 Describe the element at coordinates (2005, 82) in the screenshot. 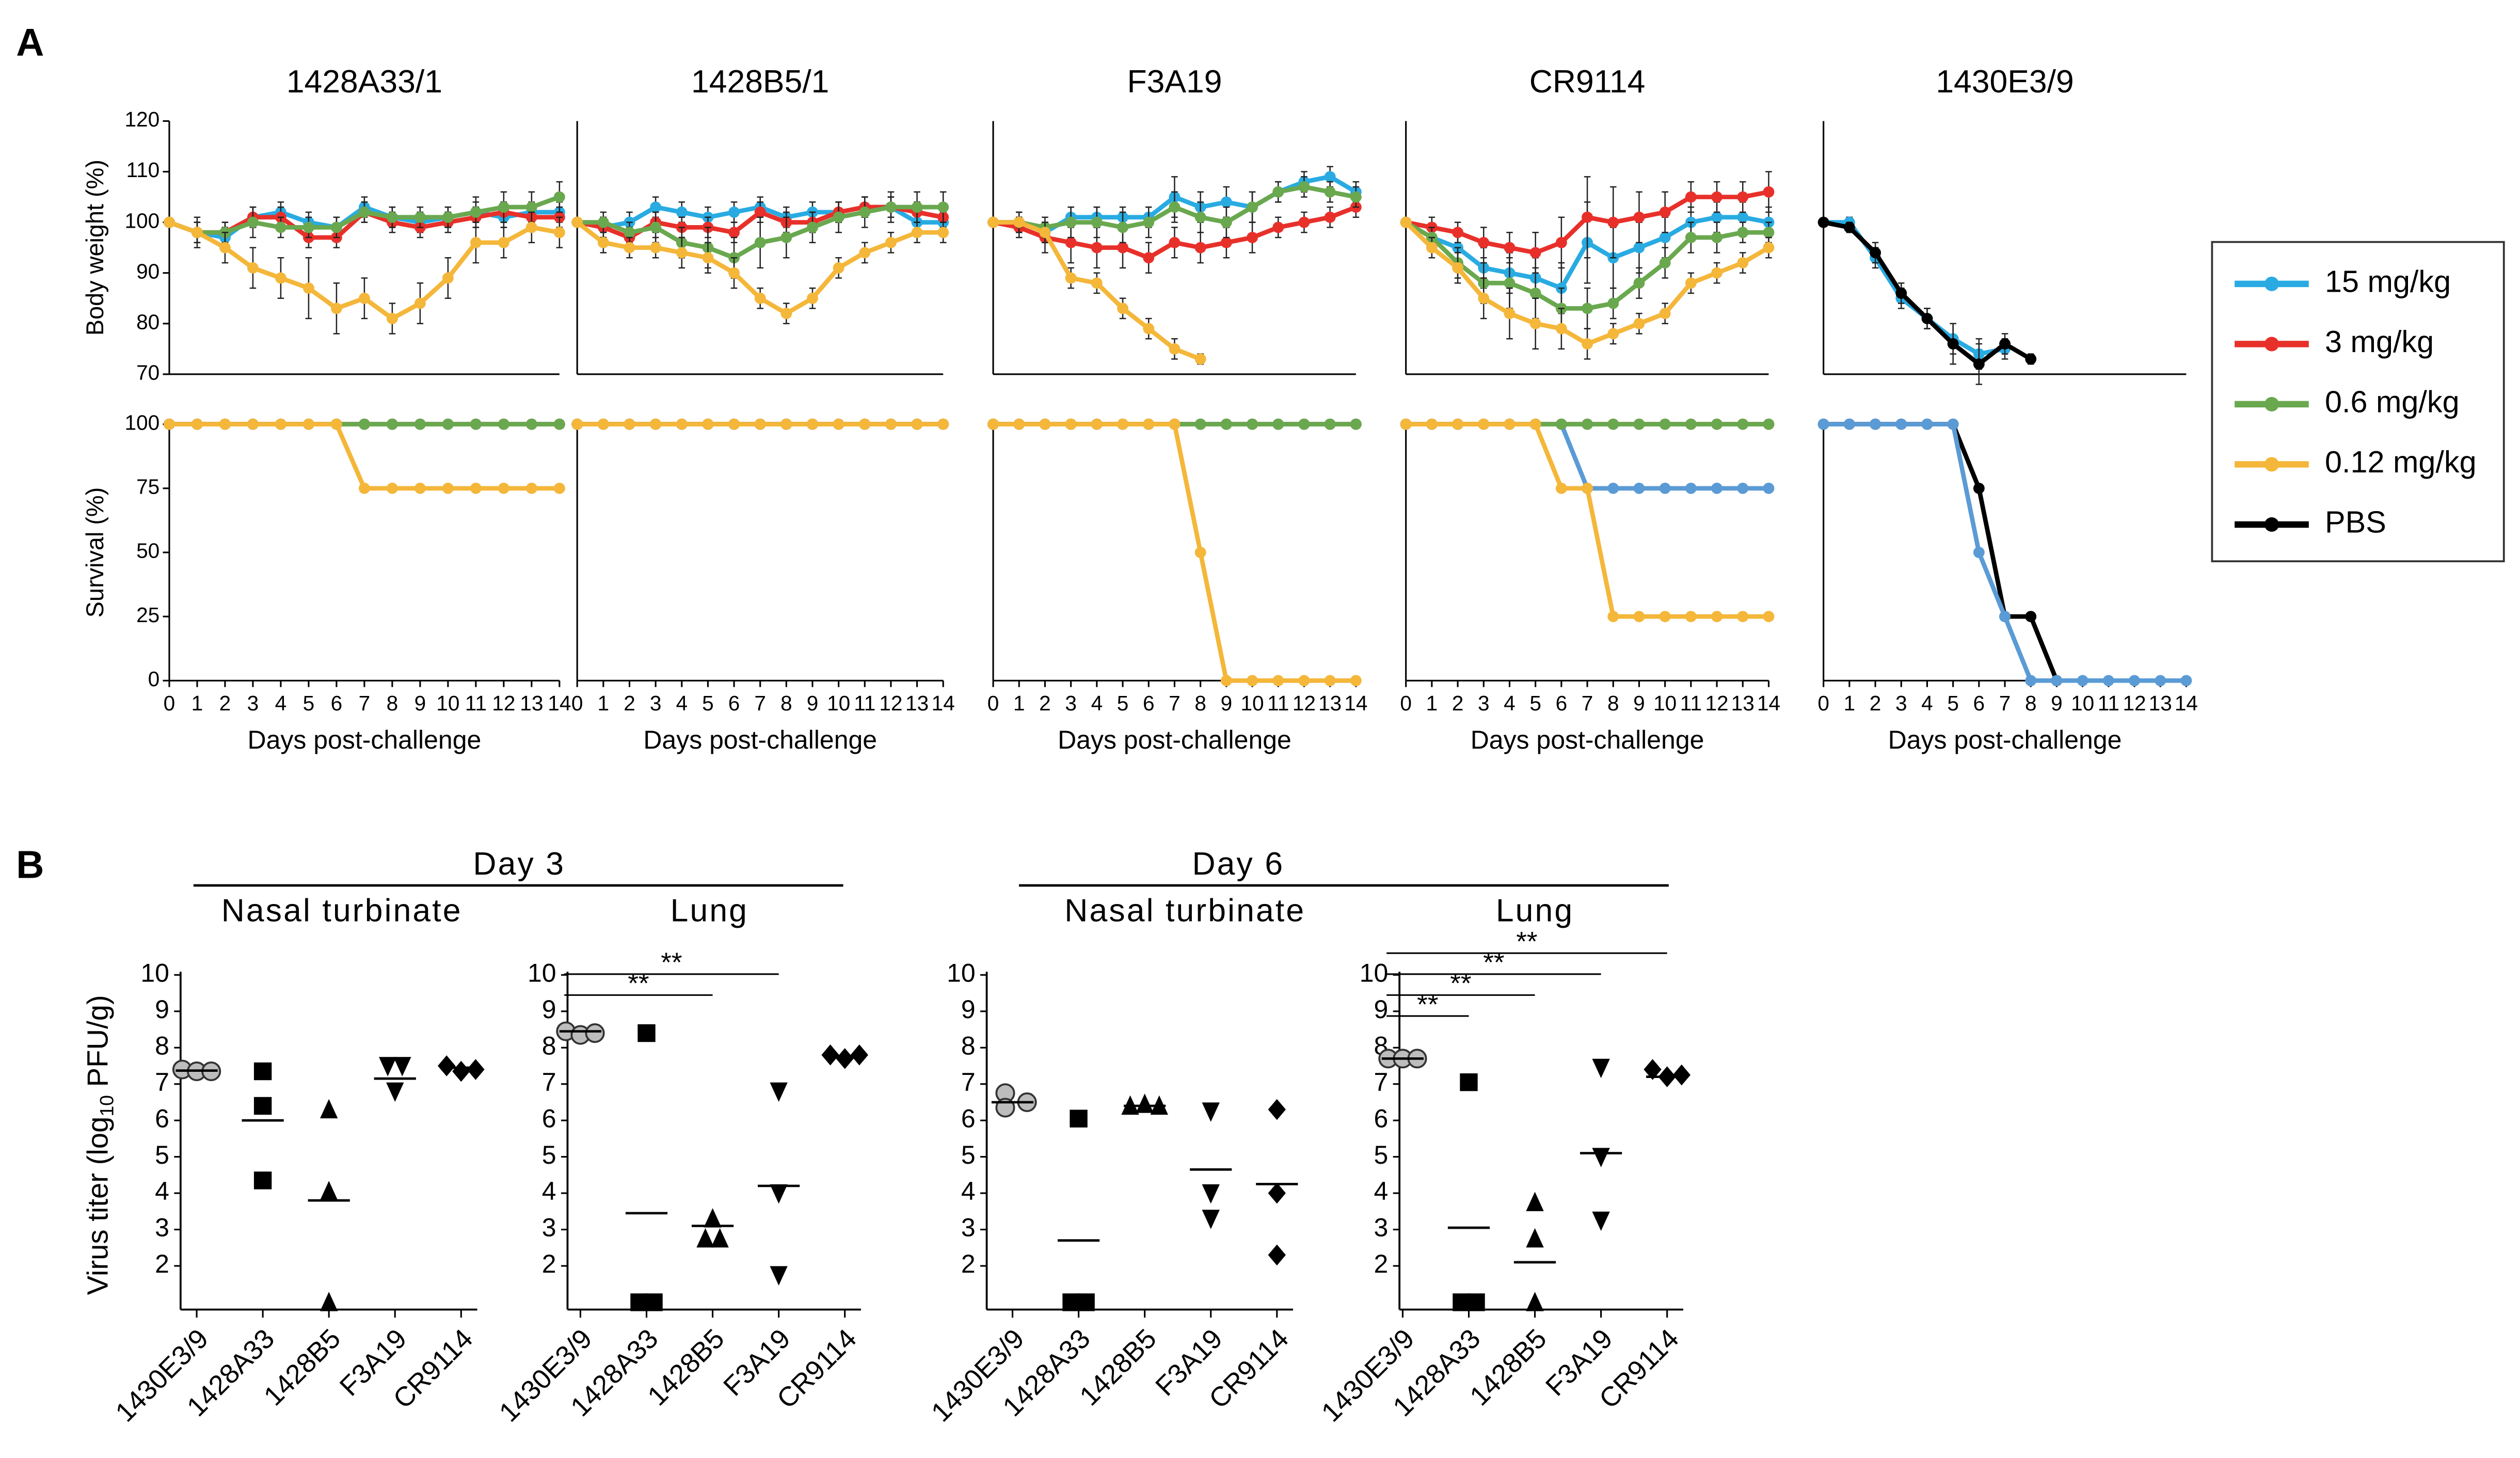

I see `chart-title: 1430E3/9` at that location.